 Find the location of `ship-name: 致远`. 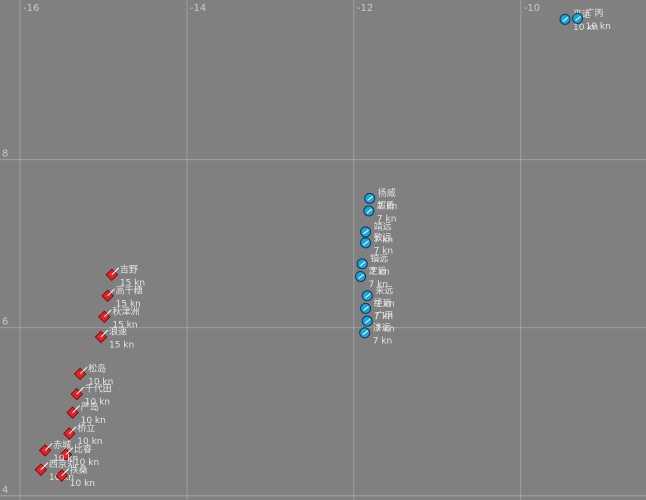

ship-name: 致远 is located at coordinates (383, 237).